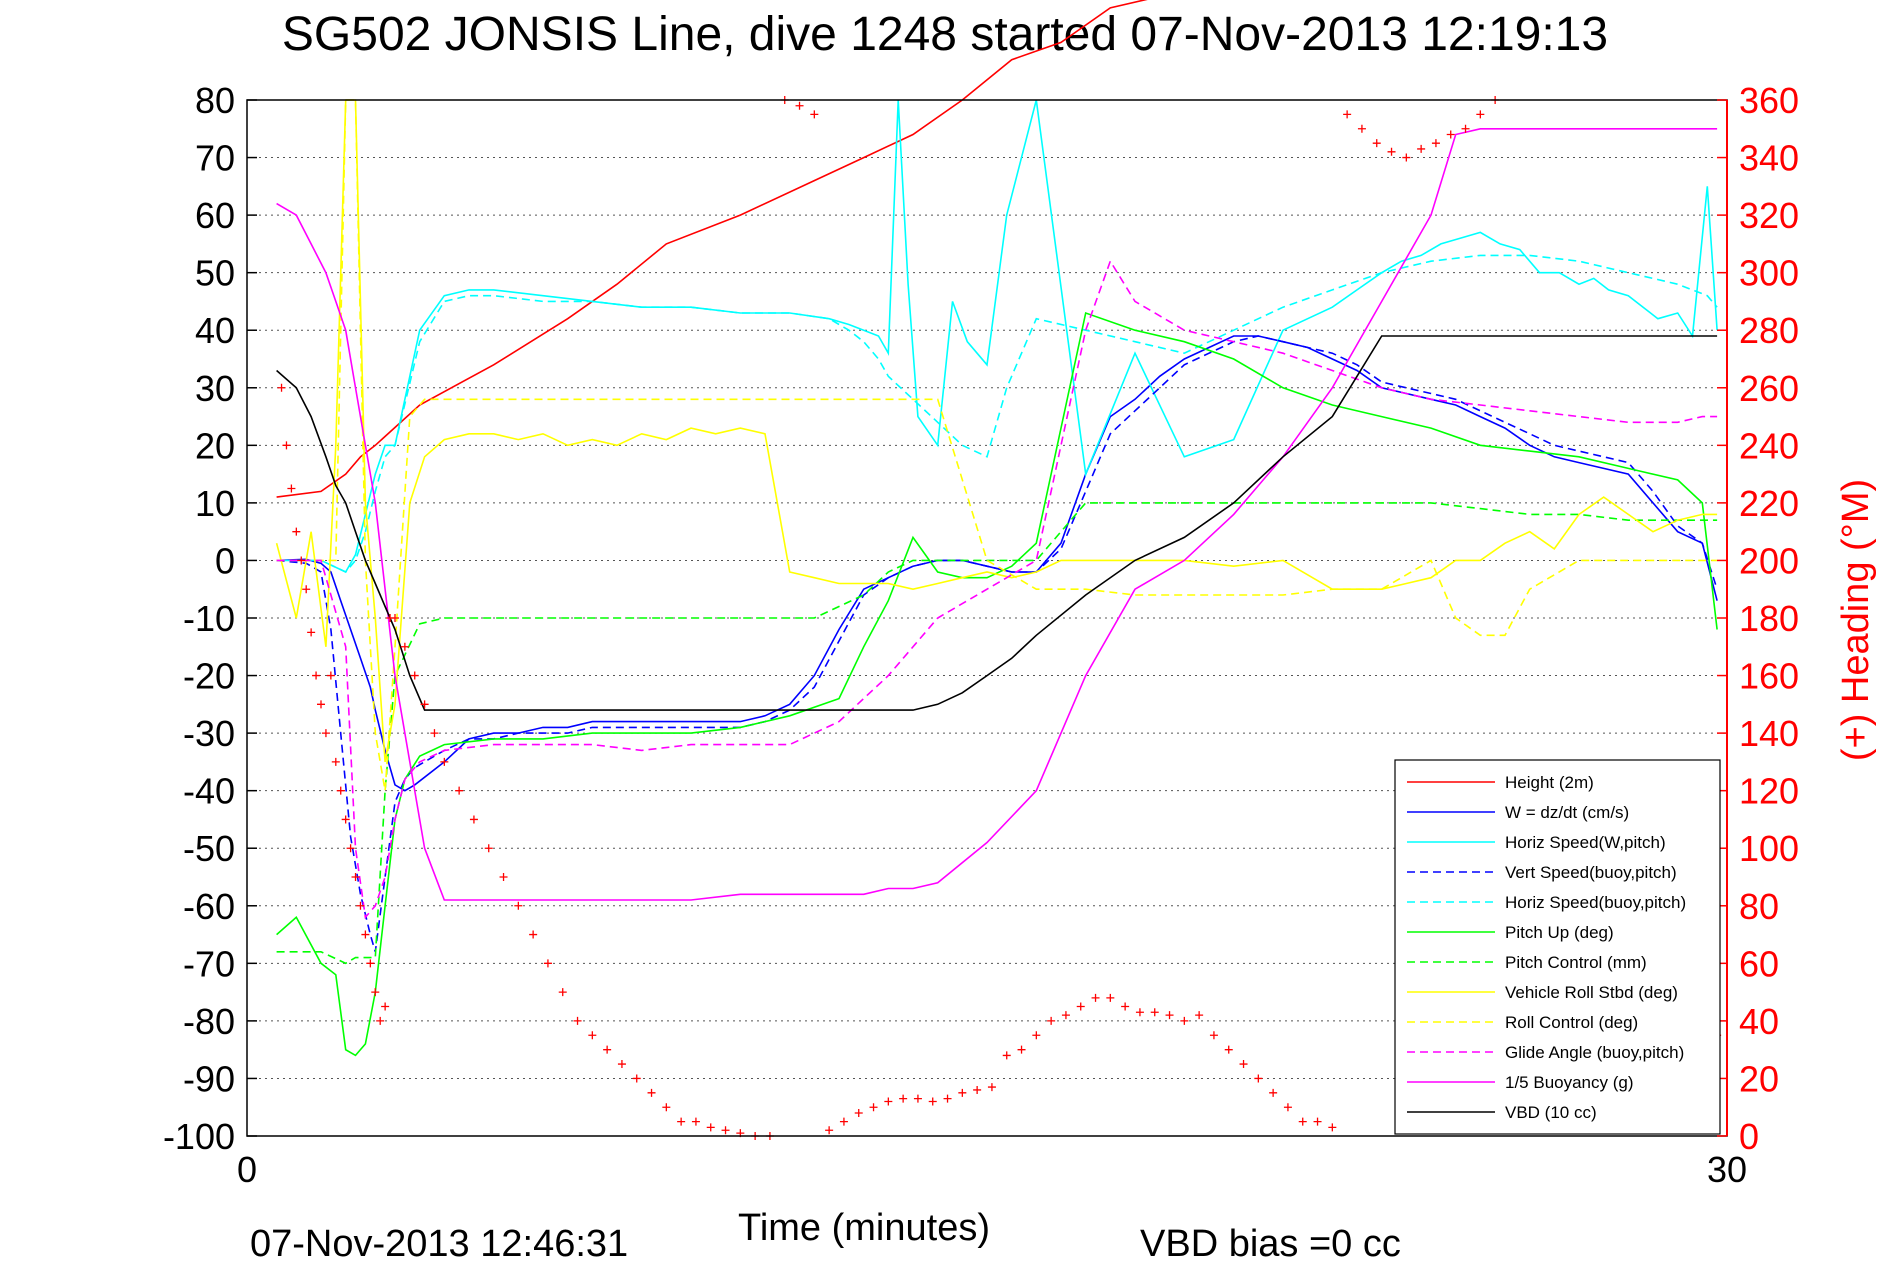 The height and width of the screenshot is (1262, 1891). What do you see at coordinates (215, 273) in the screenshot?
I see `y-tick-label: 50` at bounding box center [215, 273].